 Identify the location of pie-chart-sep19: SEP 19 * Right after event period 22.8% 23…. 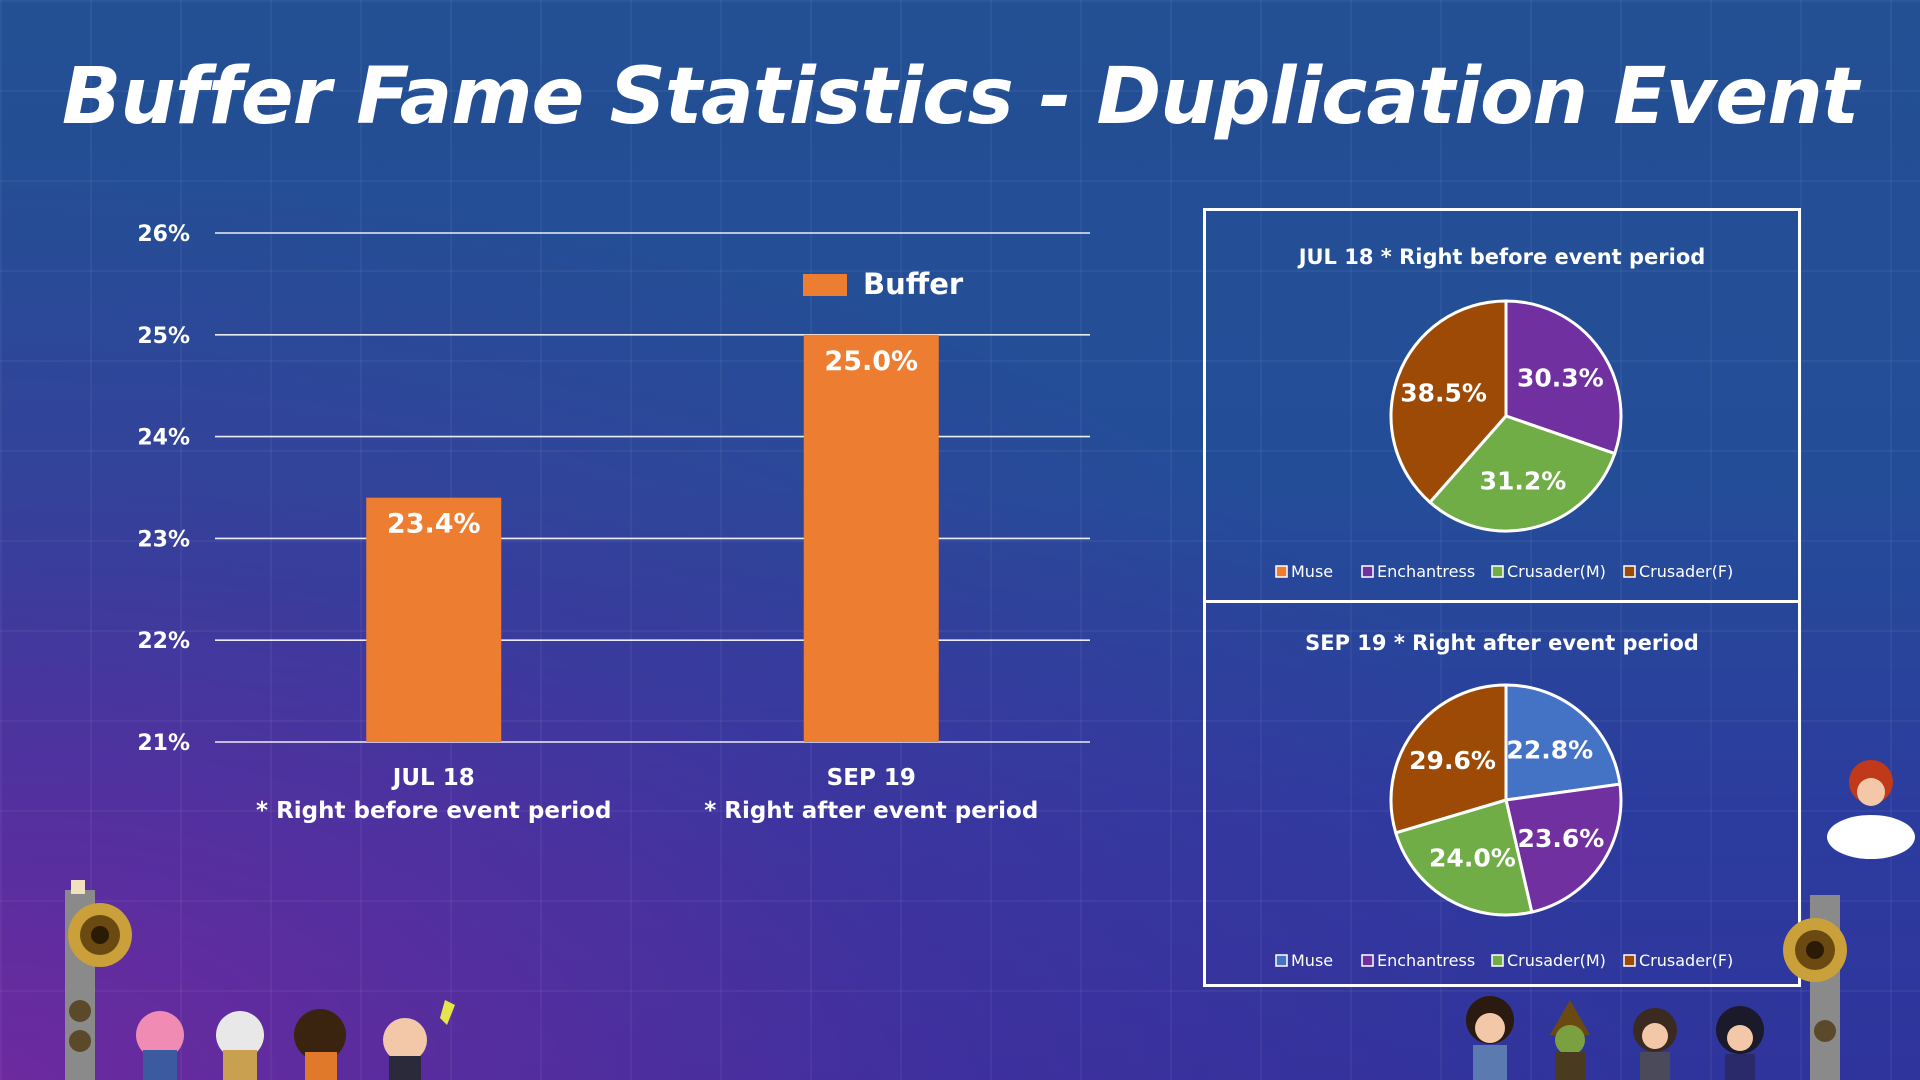
(1504, 800).